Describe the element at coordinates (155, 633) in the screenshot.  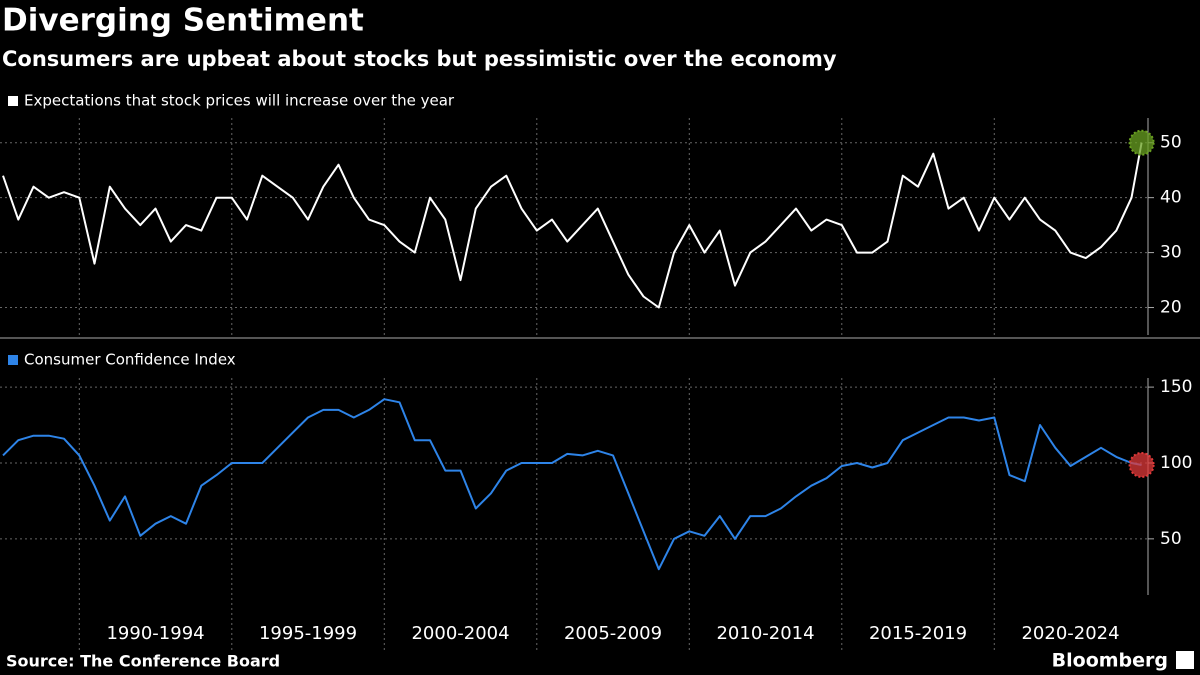
I see `x-tick-label: 1990-1994` at that location.